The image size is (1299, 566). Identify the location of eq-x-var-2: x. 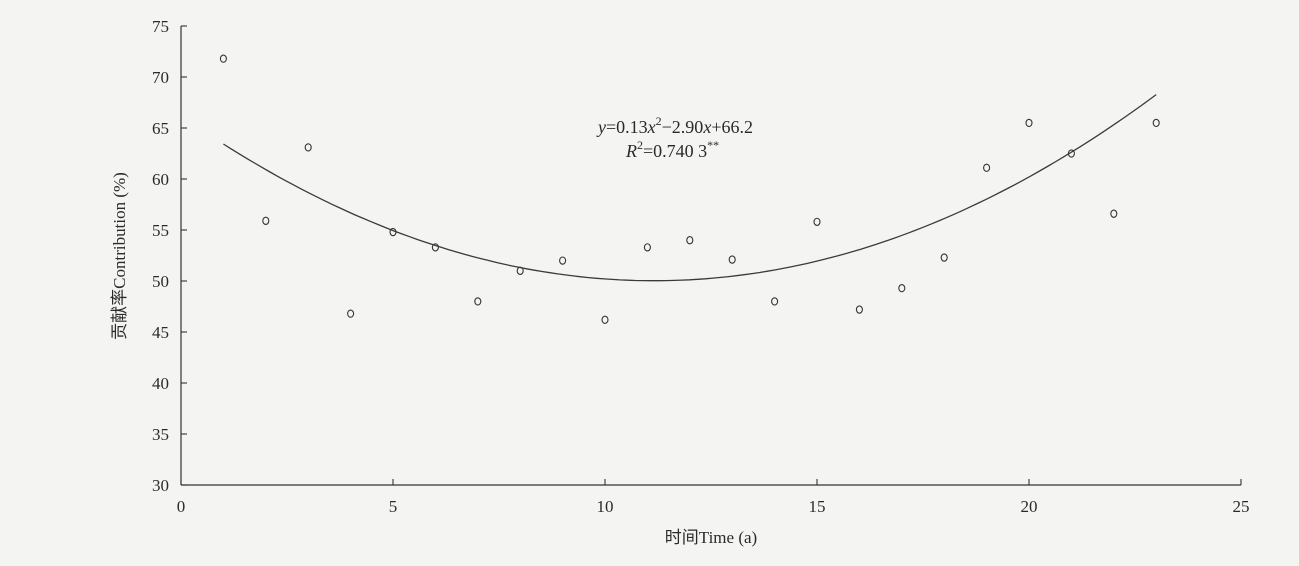
(706, 127).